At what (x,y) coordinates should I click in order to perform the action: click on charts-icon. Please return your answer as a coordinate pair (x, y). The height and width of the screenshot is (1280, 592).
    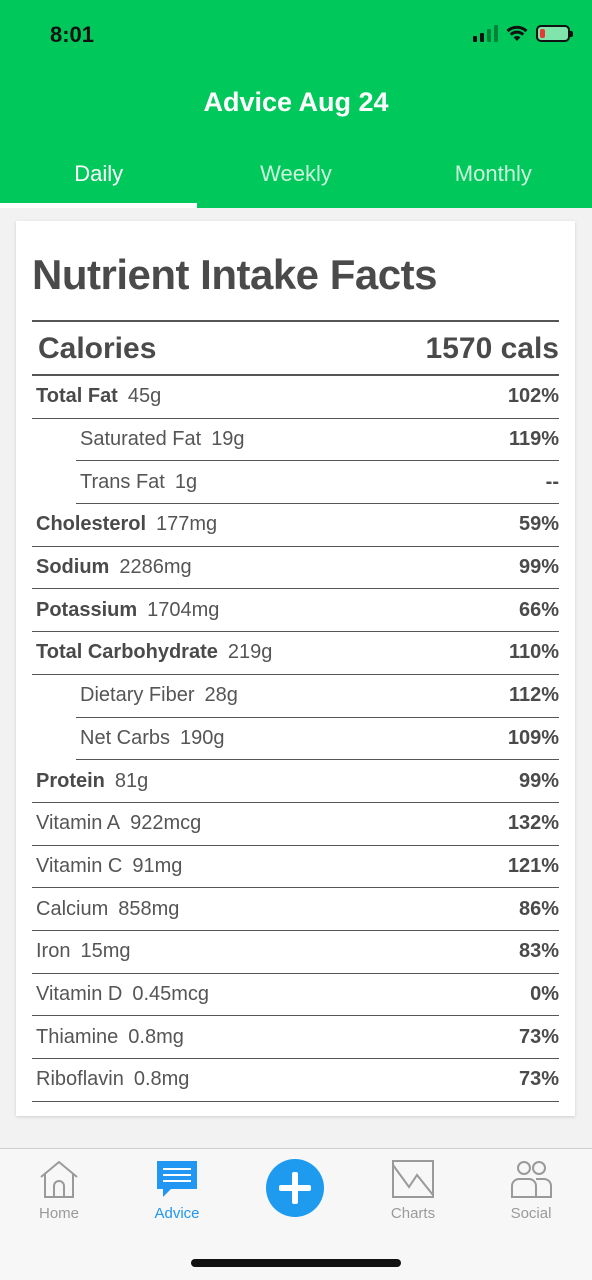
    Looking at the image, I should click on (413, 1179).